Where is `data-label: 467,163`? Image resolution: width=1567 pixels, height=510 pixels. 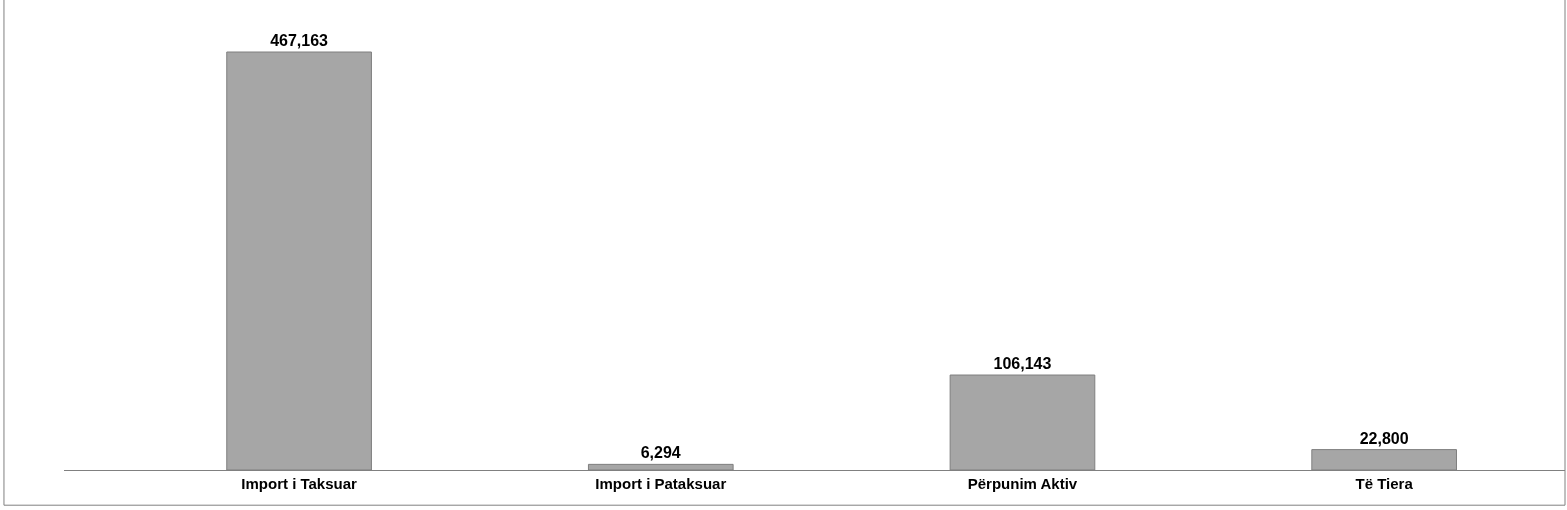
data-label: 467,163 is located at coordinates (299, 40).